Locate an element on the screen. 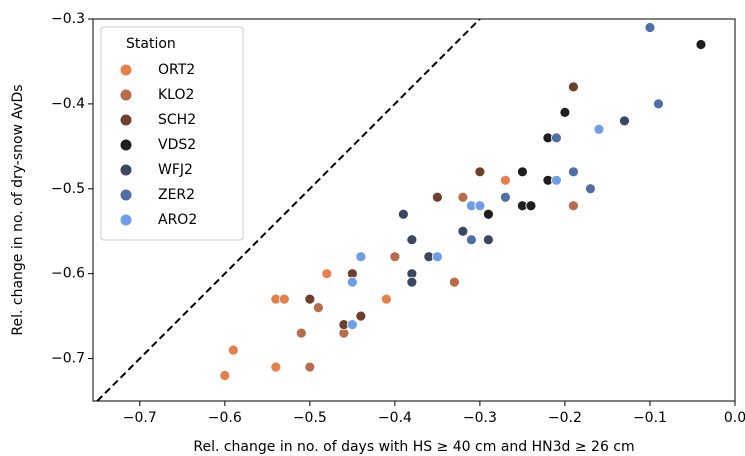 The image size is (745, 456). x-tick-label: −0.7 is located at coordinates (140, 418).